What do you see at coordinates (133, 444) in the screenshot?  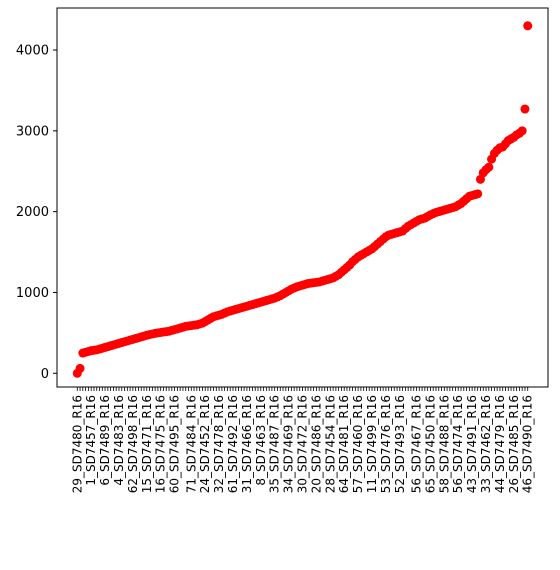 I see `x-tick-label: 62_SD7498_R16` at bounding box center [133, 444].